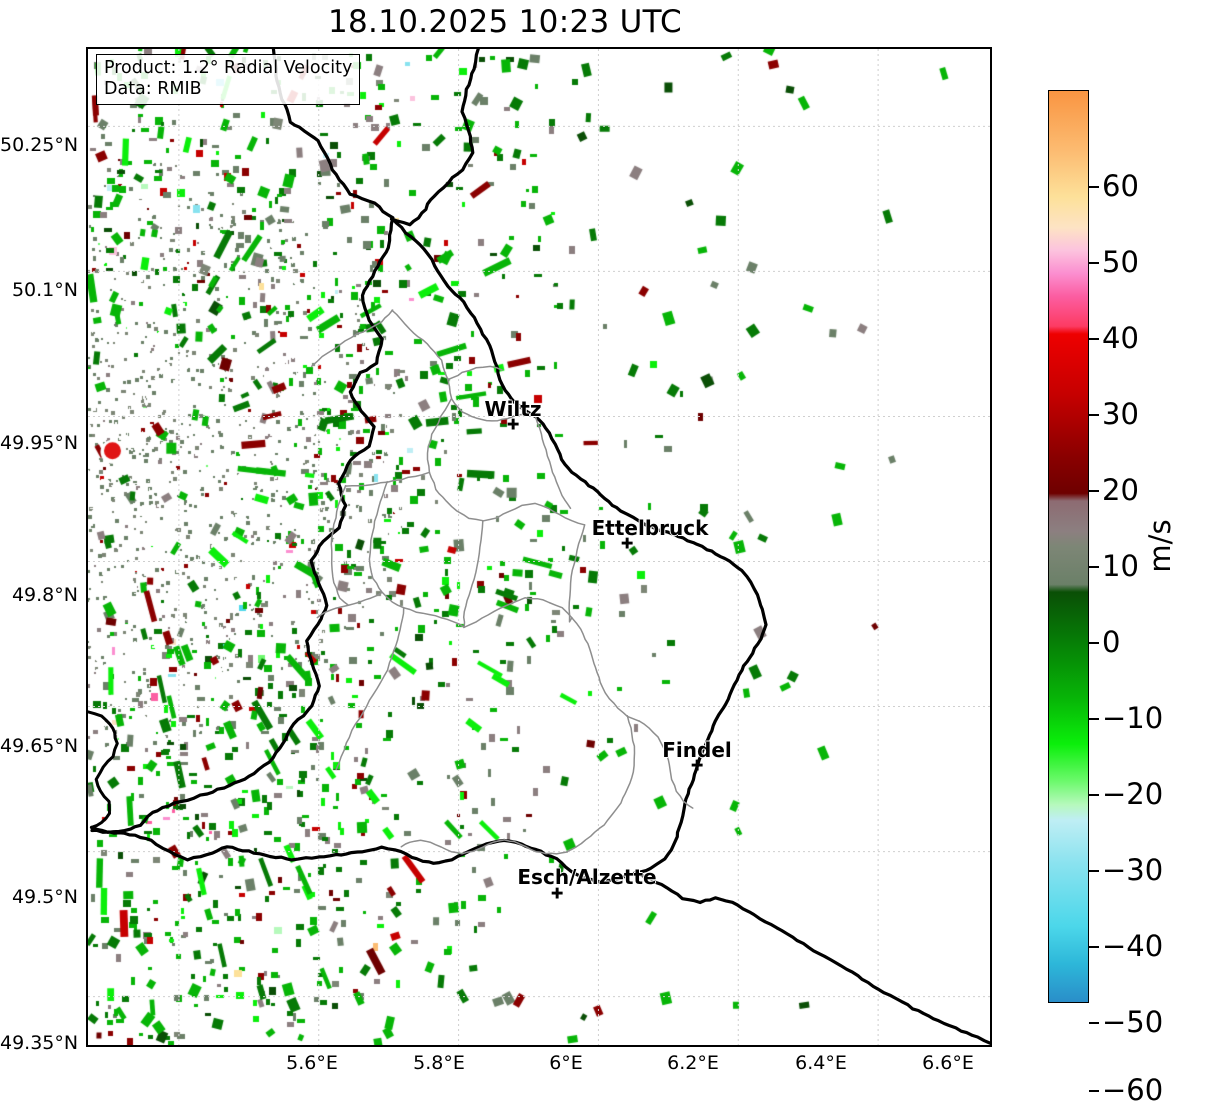 This screenshot has width=1207, height=1107. What do you see at coordinates (821, 1063) in the screenshot?
I see `x-axis-tick-label: 6.4°E` at bounding box center [821, 1063].